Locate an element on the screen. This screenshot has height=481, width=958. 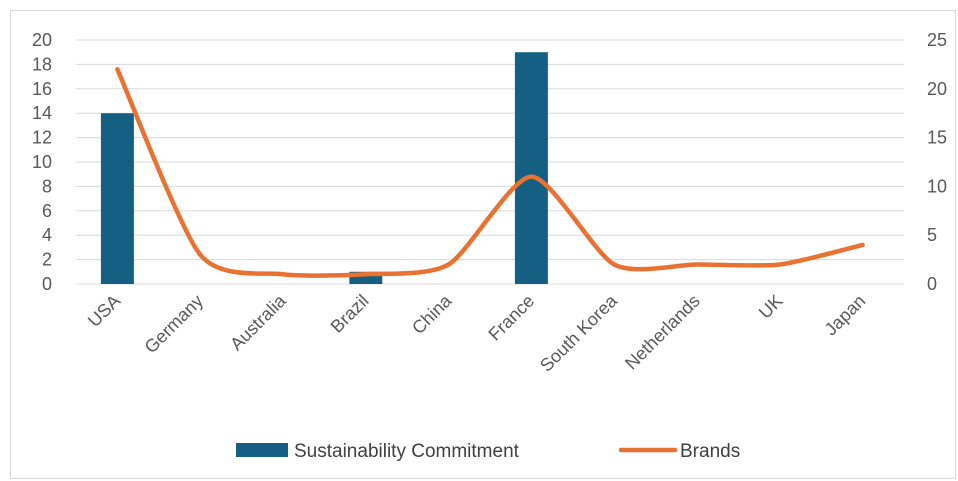
left-axis-ticks: 0 2 4 6 8 10 12 14 16 18 20 is located at coordinates (42, 162).